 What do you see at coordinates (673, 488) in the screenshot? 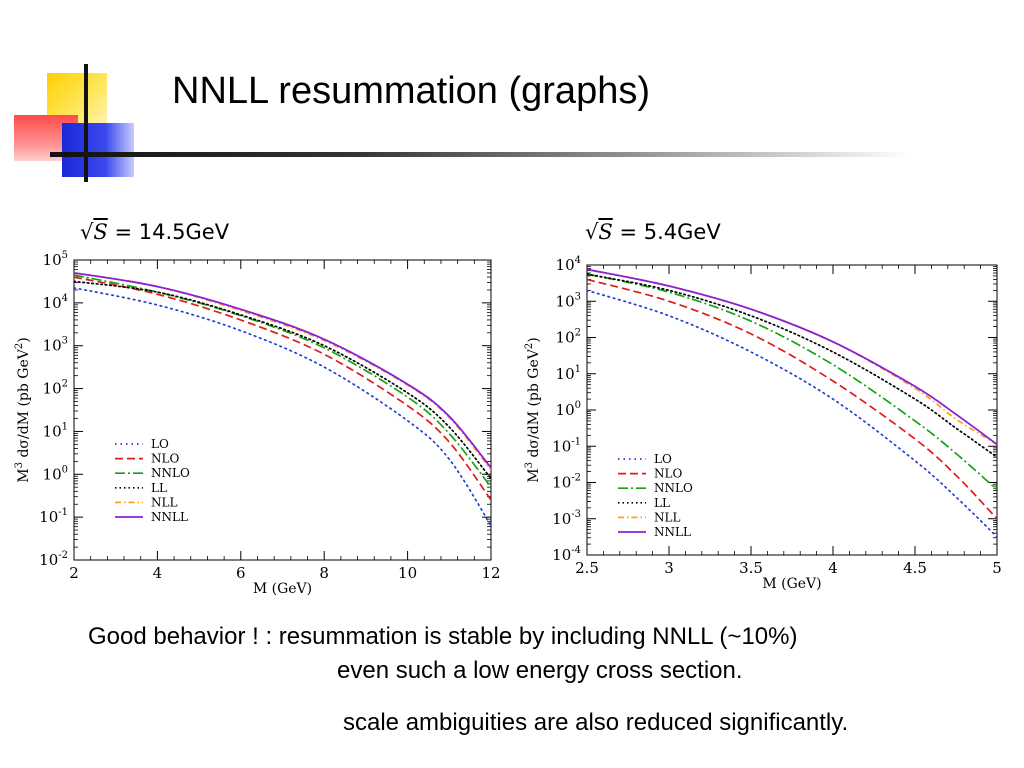
I see `legend-label-nnlo: NNLO` at bounding box center [673, 488].